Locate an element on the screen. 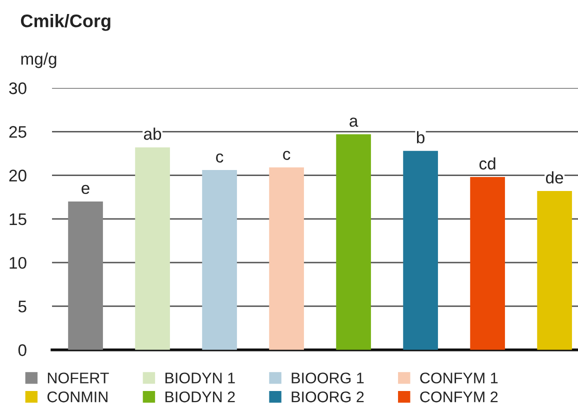  data-label: b is located at coordinates (420, 137).